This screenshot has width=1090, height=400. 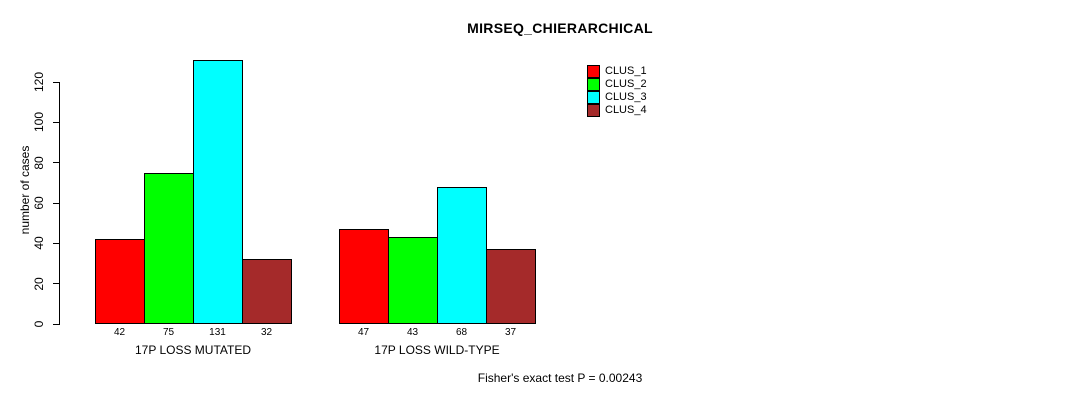 What do you see at coordinates (626, 97) in the screenshot?
I see `legend-label-clus_3: CLUS_3` at bounding box center [626, 97].